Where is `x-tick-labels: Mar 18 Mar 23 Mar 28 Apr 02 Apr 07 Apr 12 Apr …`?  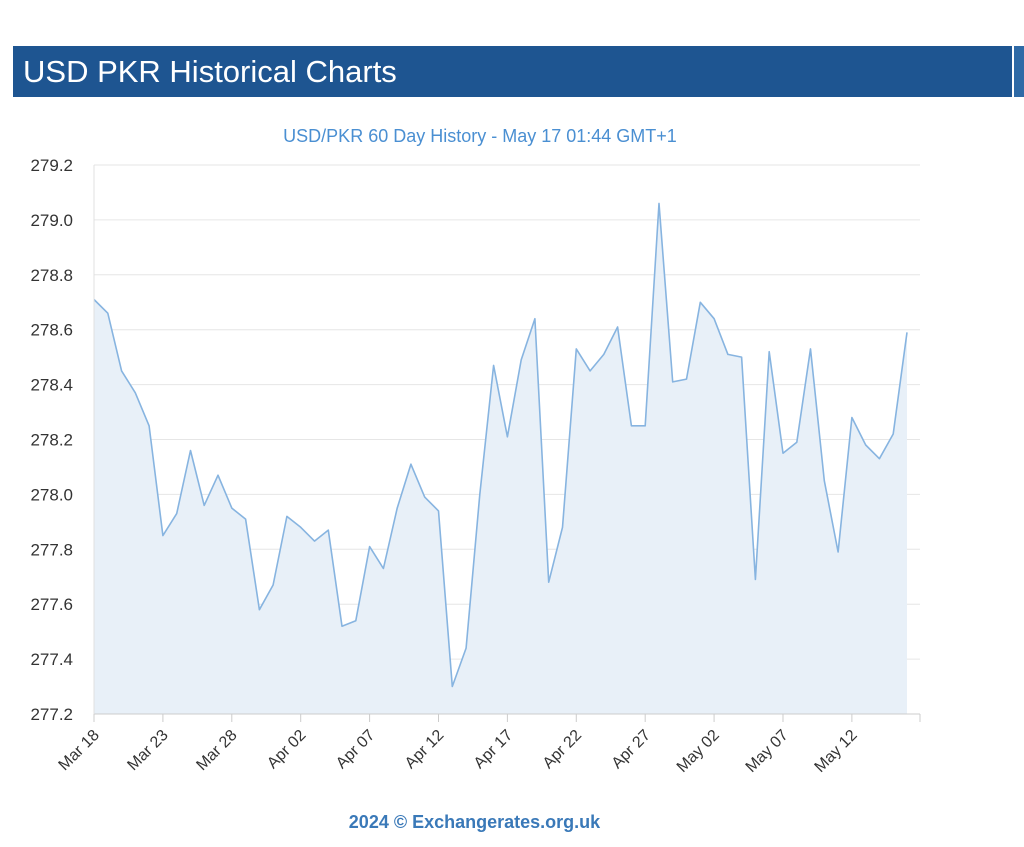
x-tick-labels: Mar 18 Mar 23 Mar 28 Apr 02 Apr 07 Apr 12 Apr … is located at coordinates (458, 751).